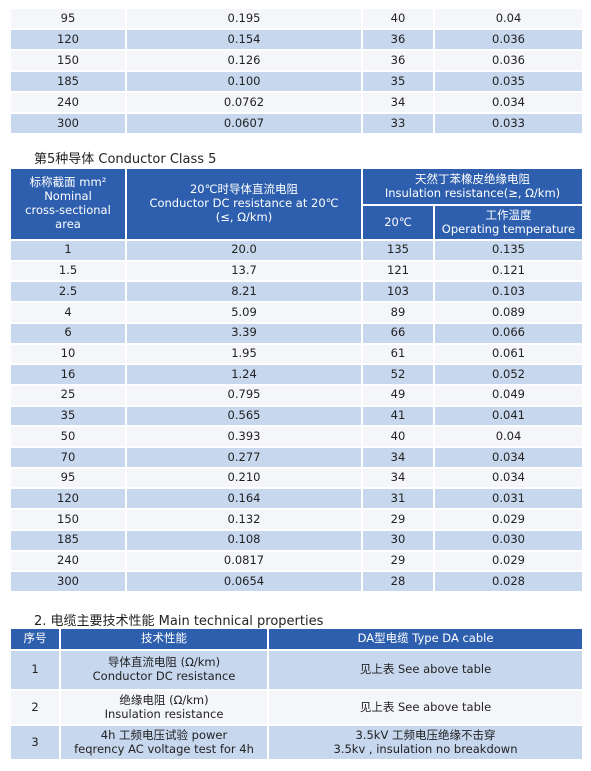  I want to click on cell-text: 13.7, so click(244, 270).